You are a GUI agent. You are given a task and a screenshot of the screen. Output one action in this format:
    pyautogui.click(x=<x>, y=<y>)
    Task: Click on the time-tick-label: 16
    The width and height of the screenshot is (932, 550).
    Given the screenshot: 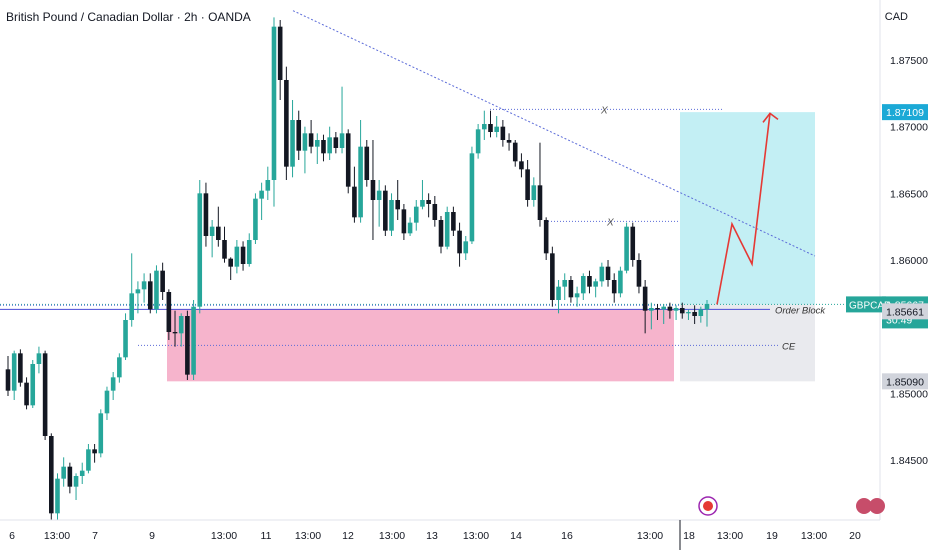 What is the action you would take?
    pyautogui.click(x=567, y=536)
    